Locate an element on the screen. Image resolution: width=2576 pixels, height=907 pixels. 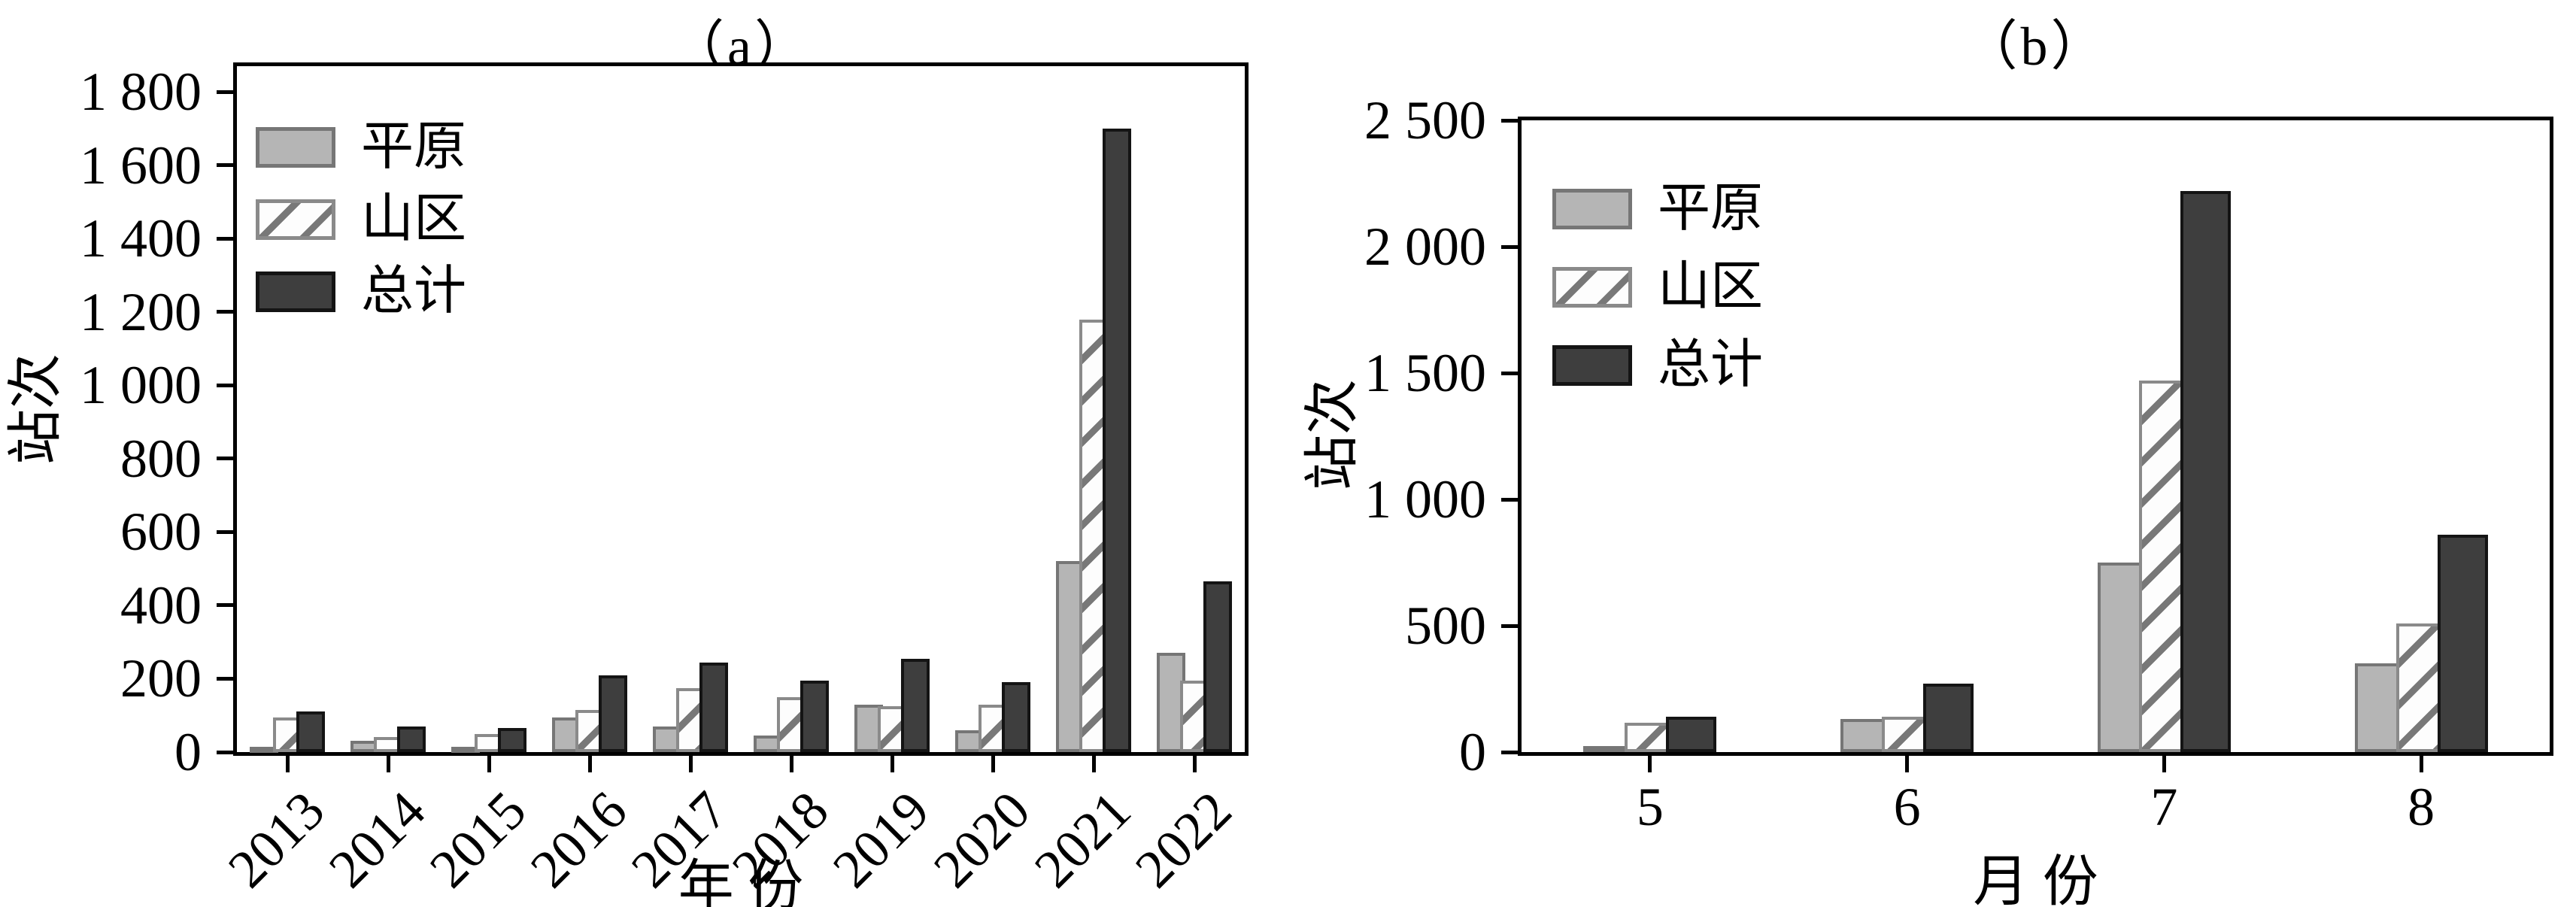
bar-mountain-2018 is located at coordinates (791, 724).